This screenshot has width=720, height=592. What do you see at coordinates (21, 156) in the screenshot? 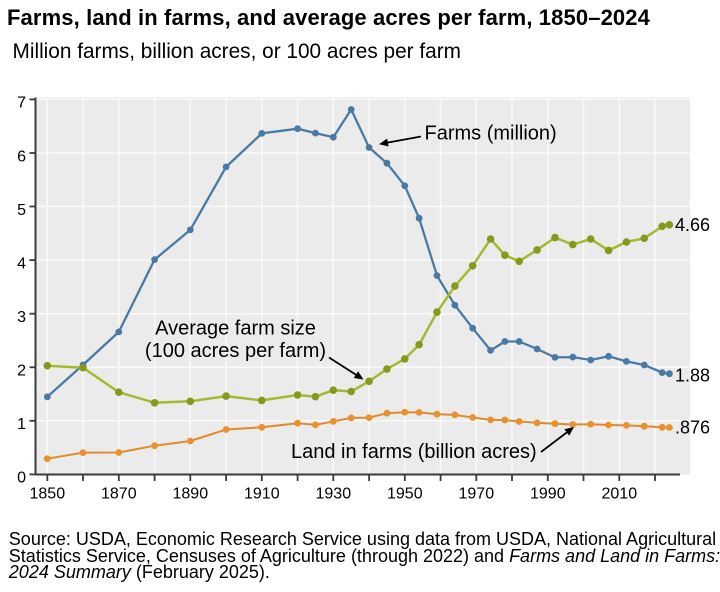
I see `svg-text: 6` at bounding box center [21, 156].